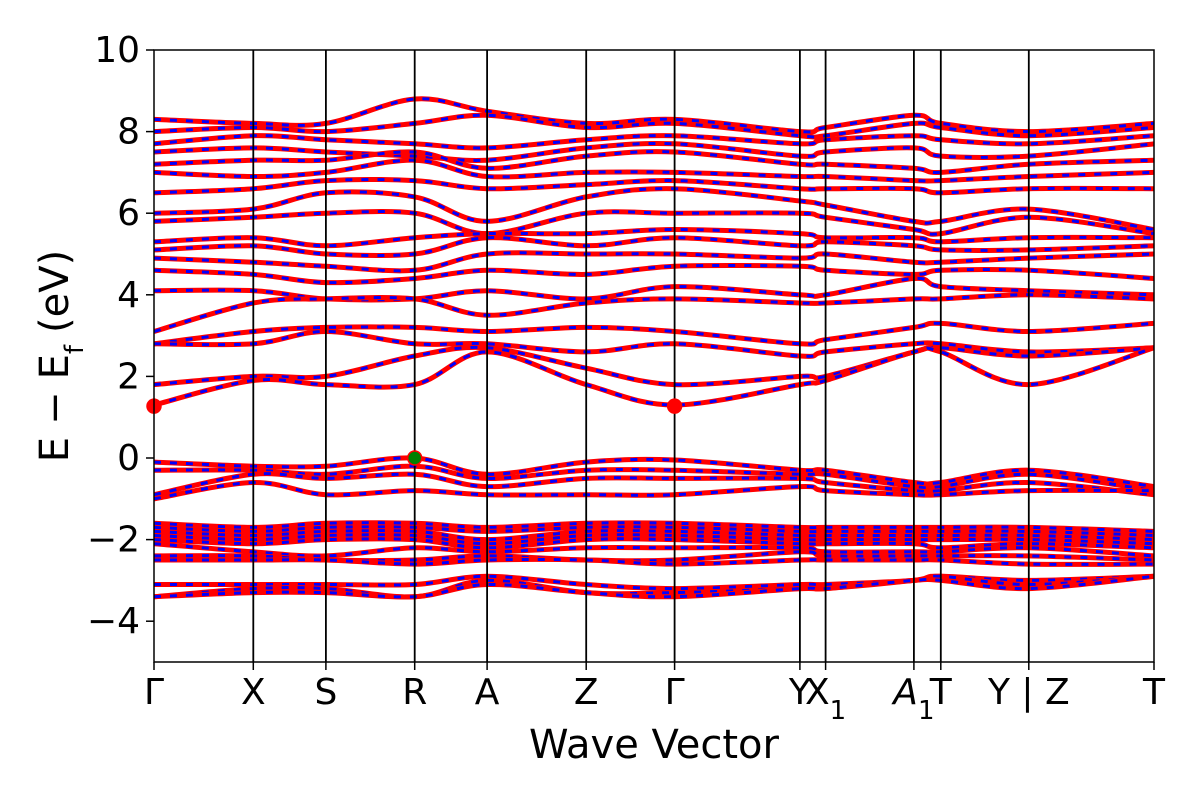  I want to click on band-18-spin-down, so click(654, 376).